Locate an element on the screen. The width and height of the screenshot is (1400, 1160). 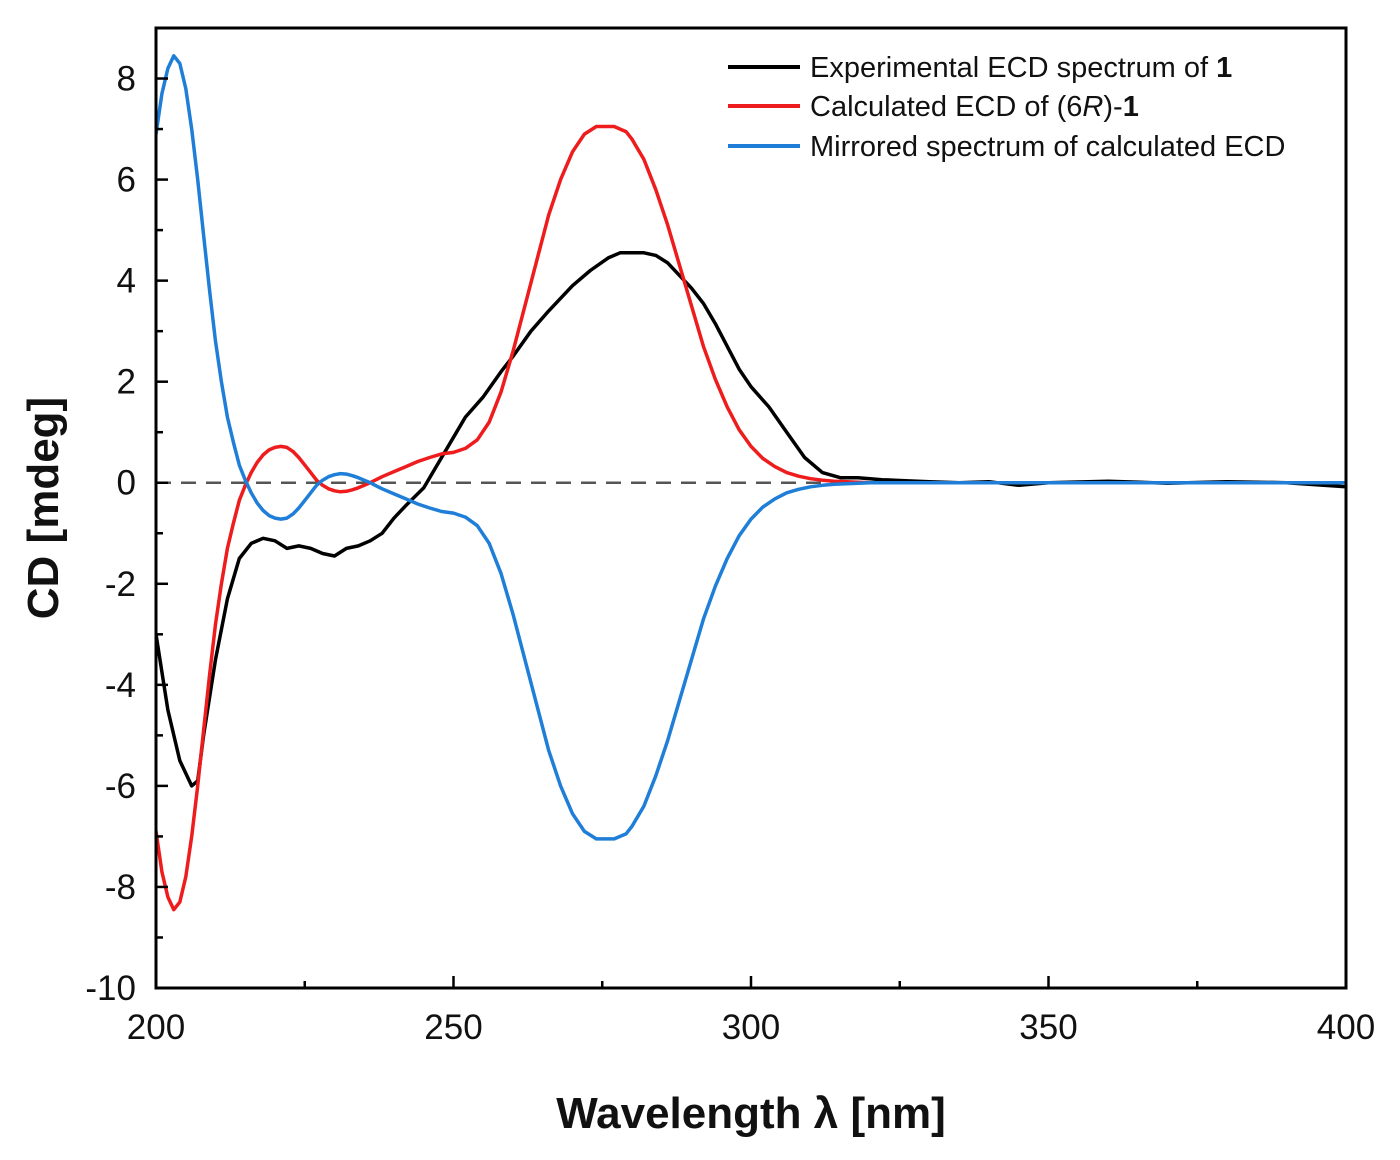
y-tick-label: -8 is located at coordinates (120, 887).